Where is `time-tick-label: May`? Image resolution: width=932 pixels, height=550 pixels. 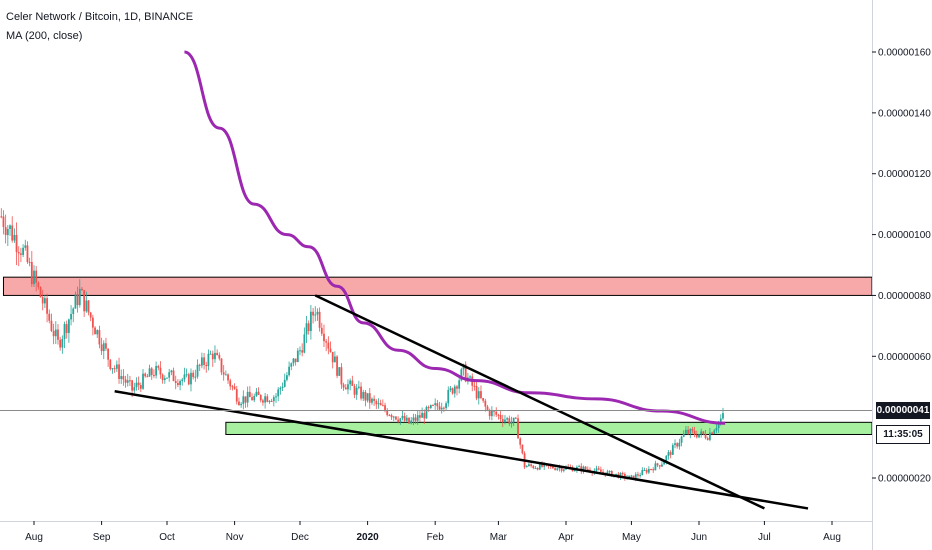
time-tick-label: May is located at coordinates (631, 537).